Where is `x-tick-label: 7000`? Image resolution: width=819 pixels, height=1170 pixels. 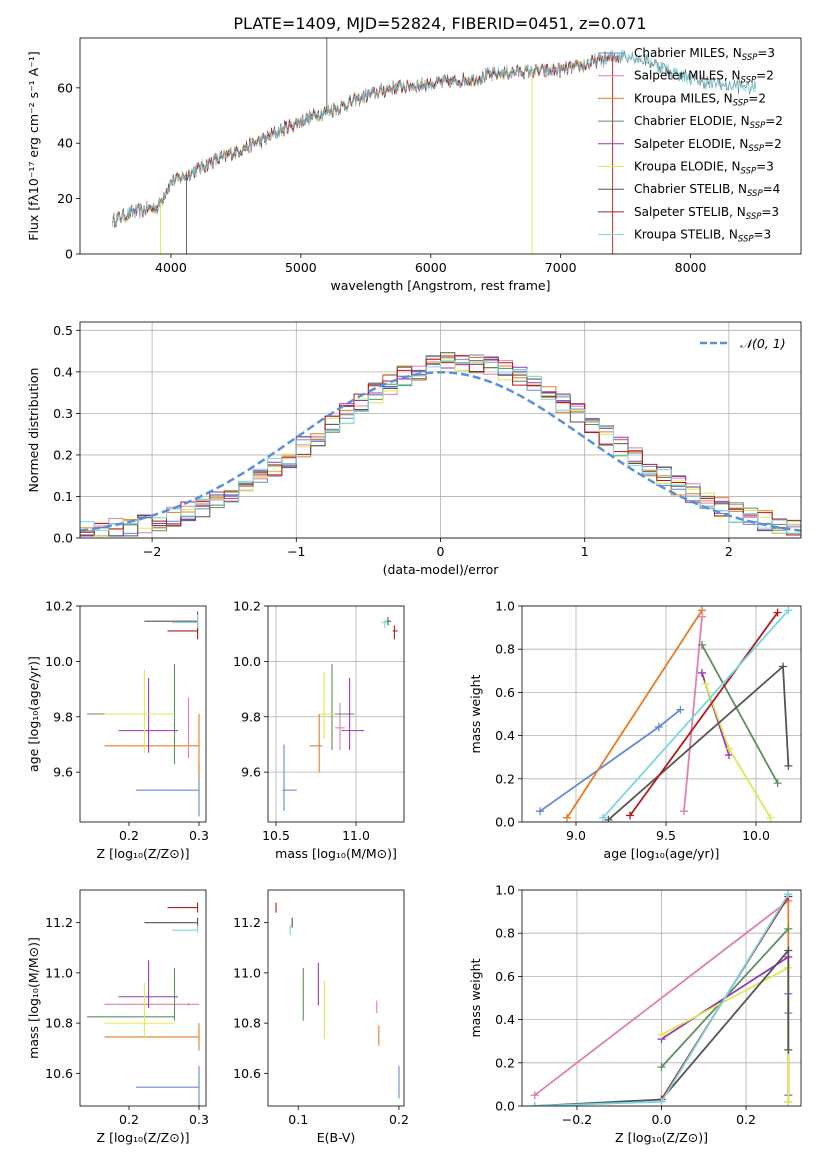
x-tick-label: 7000 is located at coordinates (561, 267).